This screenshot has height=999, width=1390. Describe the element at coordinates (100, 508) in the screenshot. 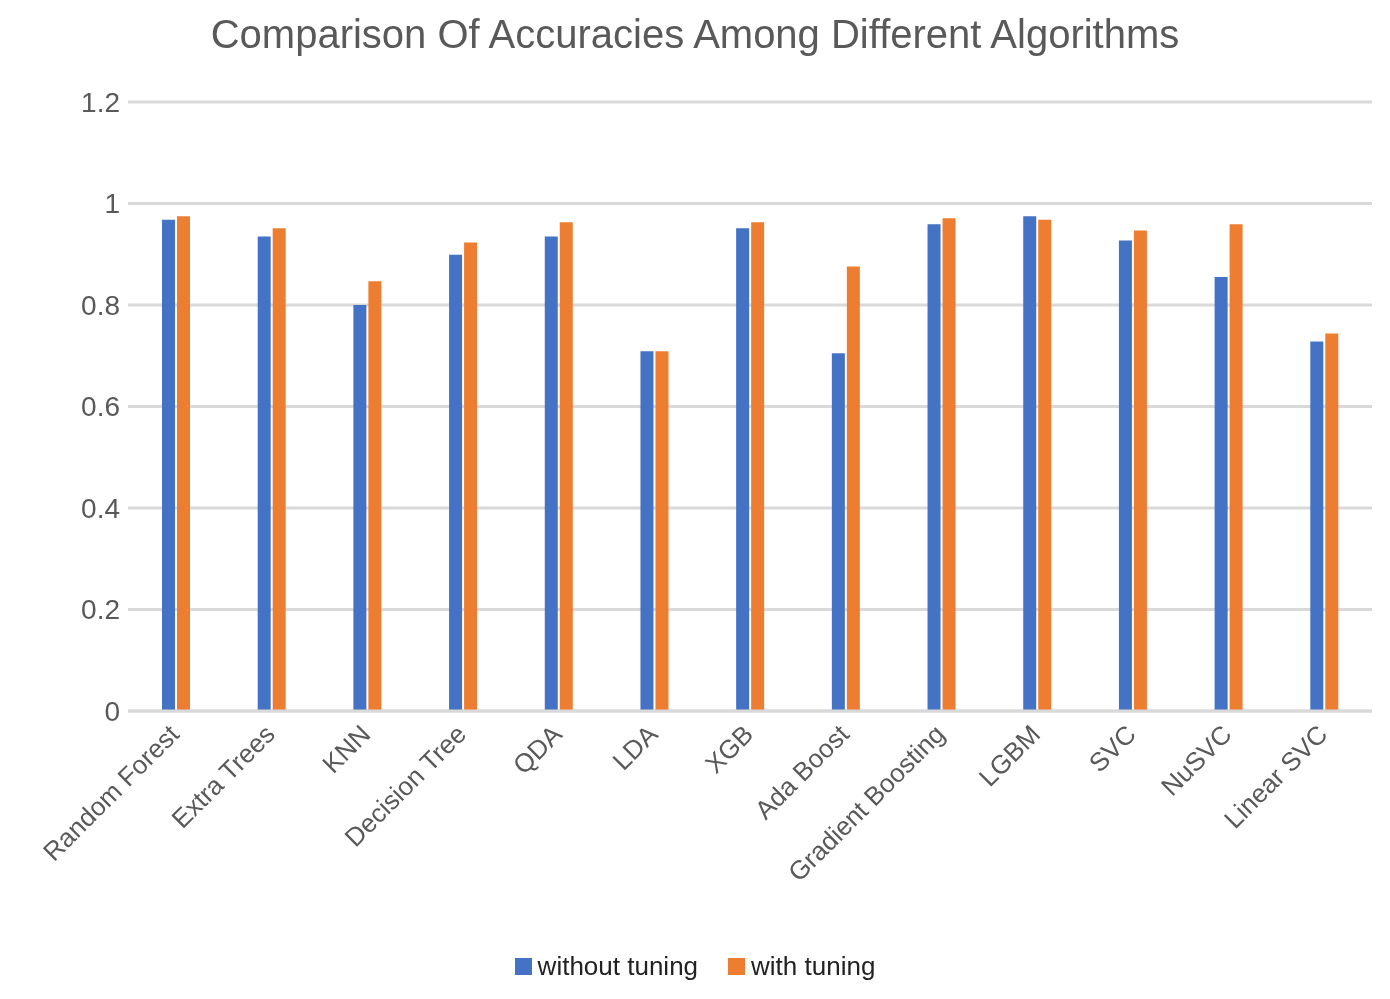

I see `y-tick-label: 0.4` at that location.